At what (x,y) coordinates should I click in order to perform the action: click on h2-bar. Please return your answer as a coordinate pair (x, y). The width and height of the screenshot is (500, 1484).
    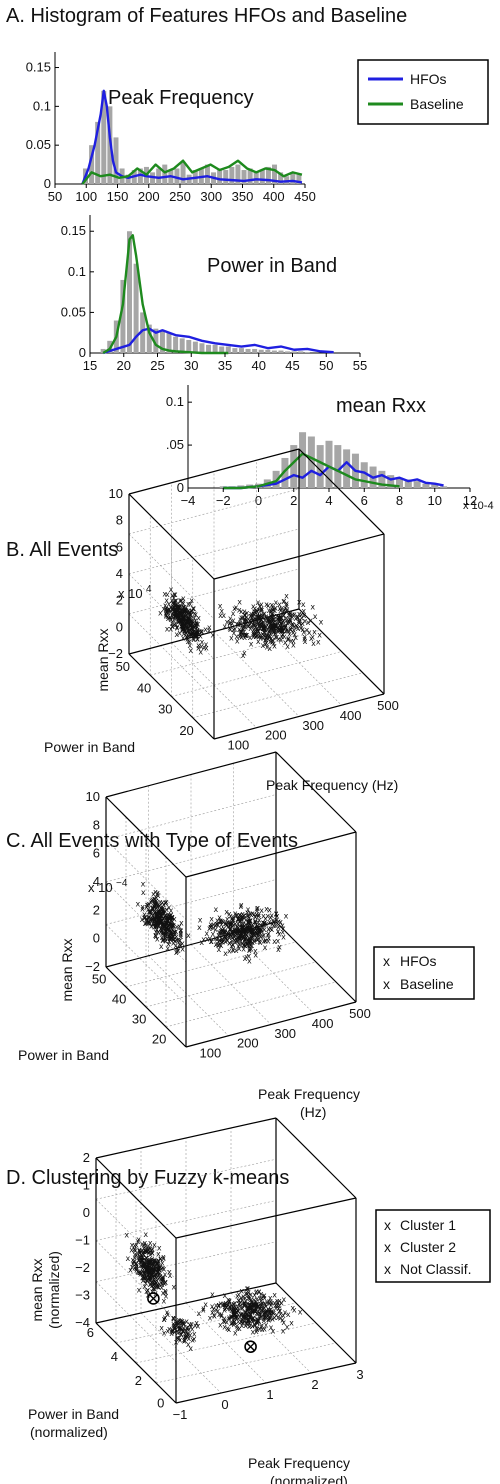
    Looking at the image, I should click on (222, 349).